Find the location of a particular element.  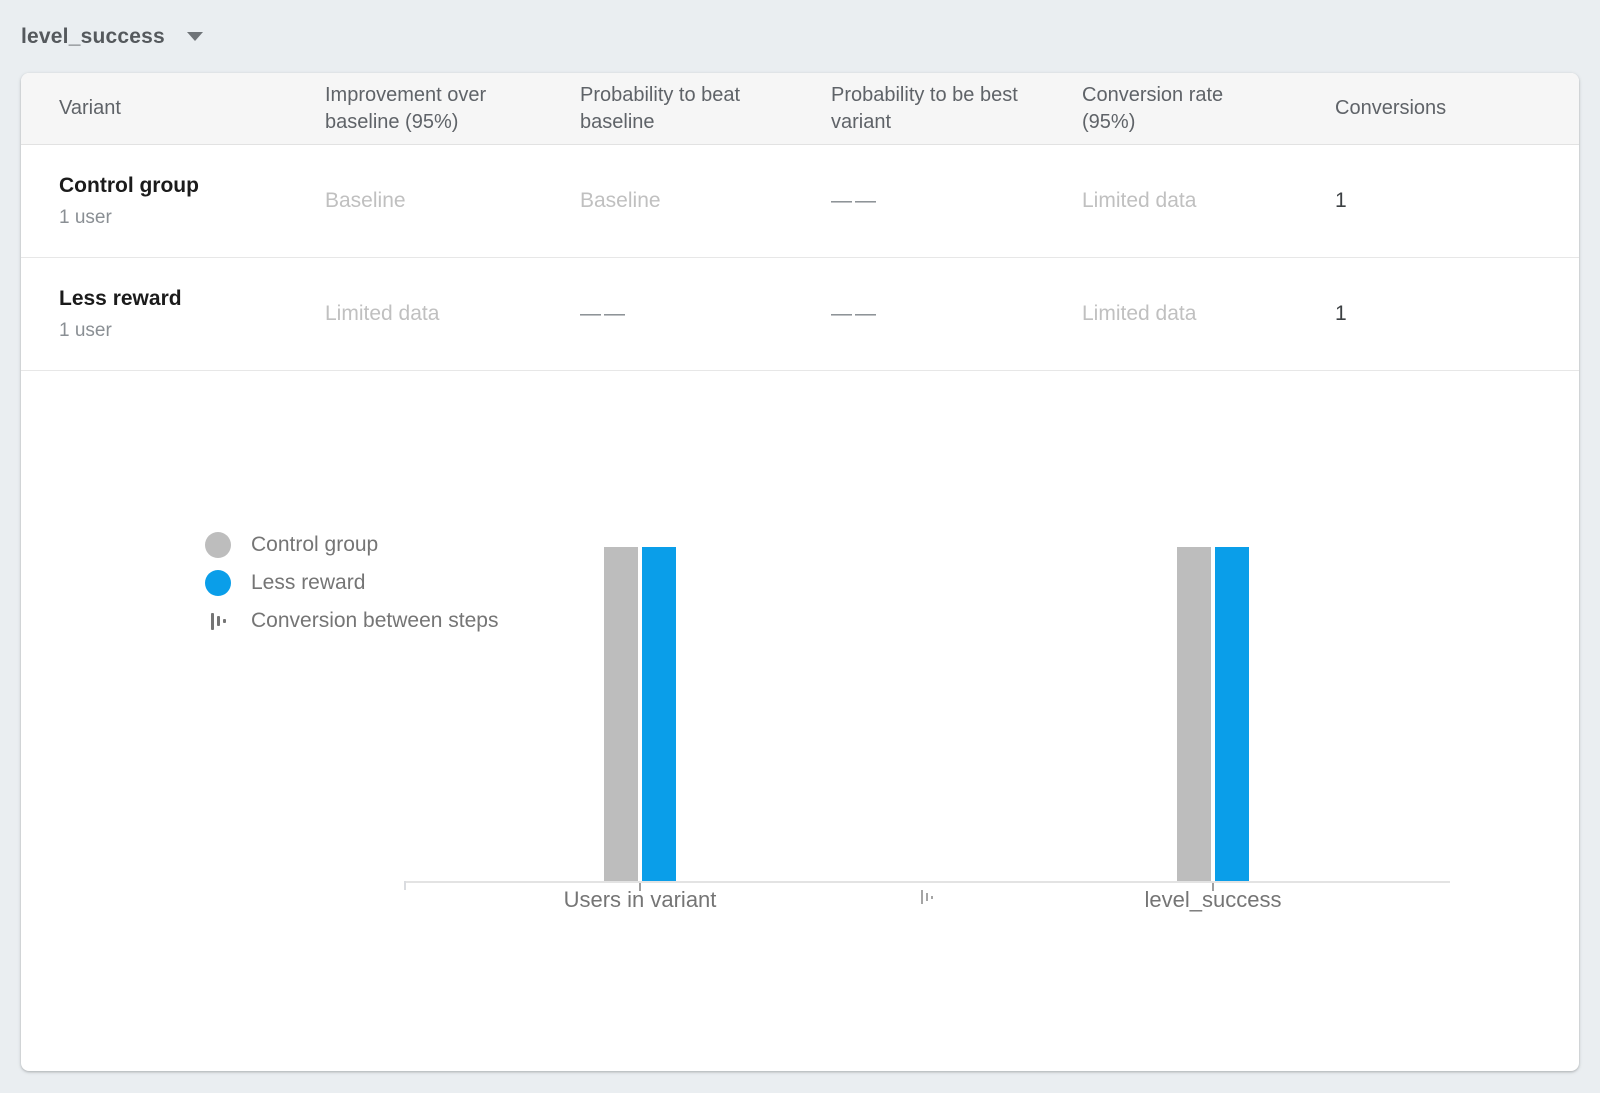

column-header-conversion-rate: Conversion rate (95%) is located at coordinates (1153, 108).